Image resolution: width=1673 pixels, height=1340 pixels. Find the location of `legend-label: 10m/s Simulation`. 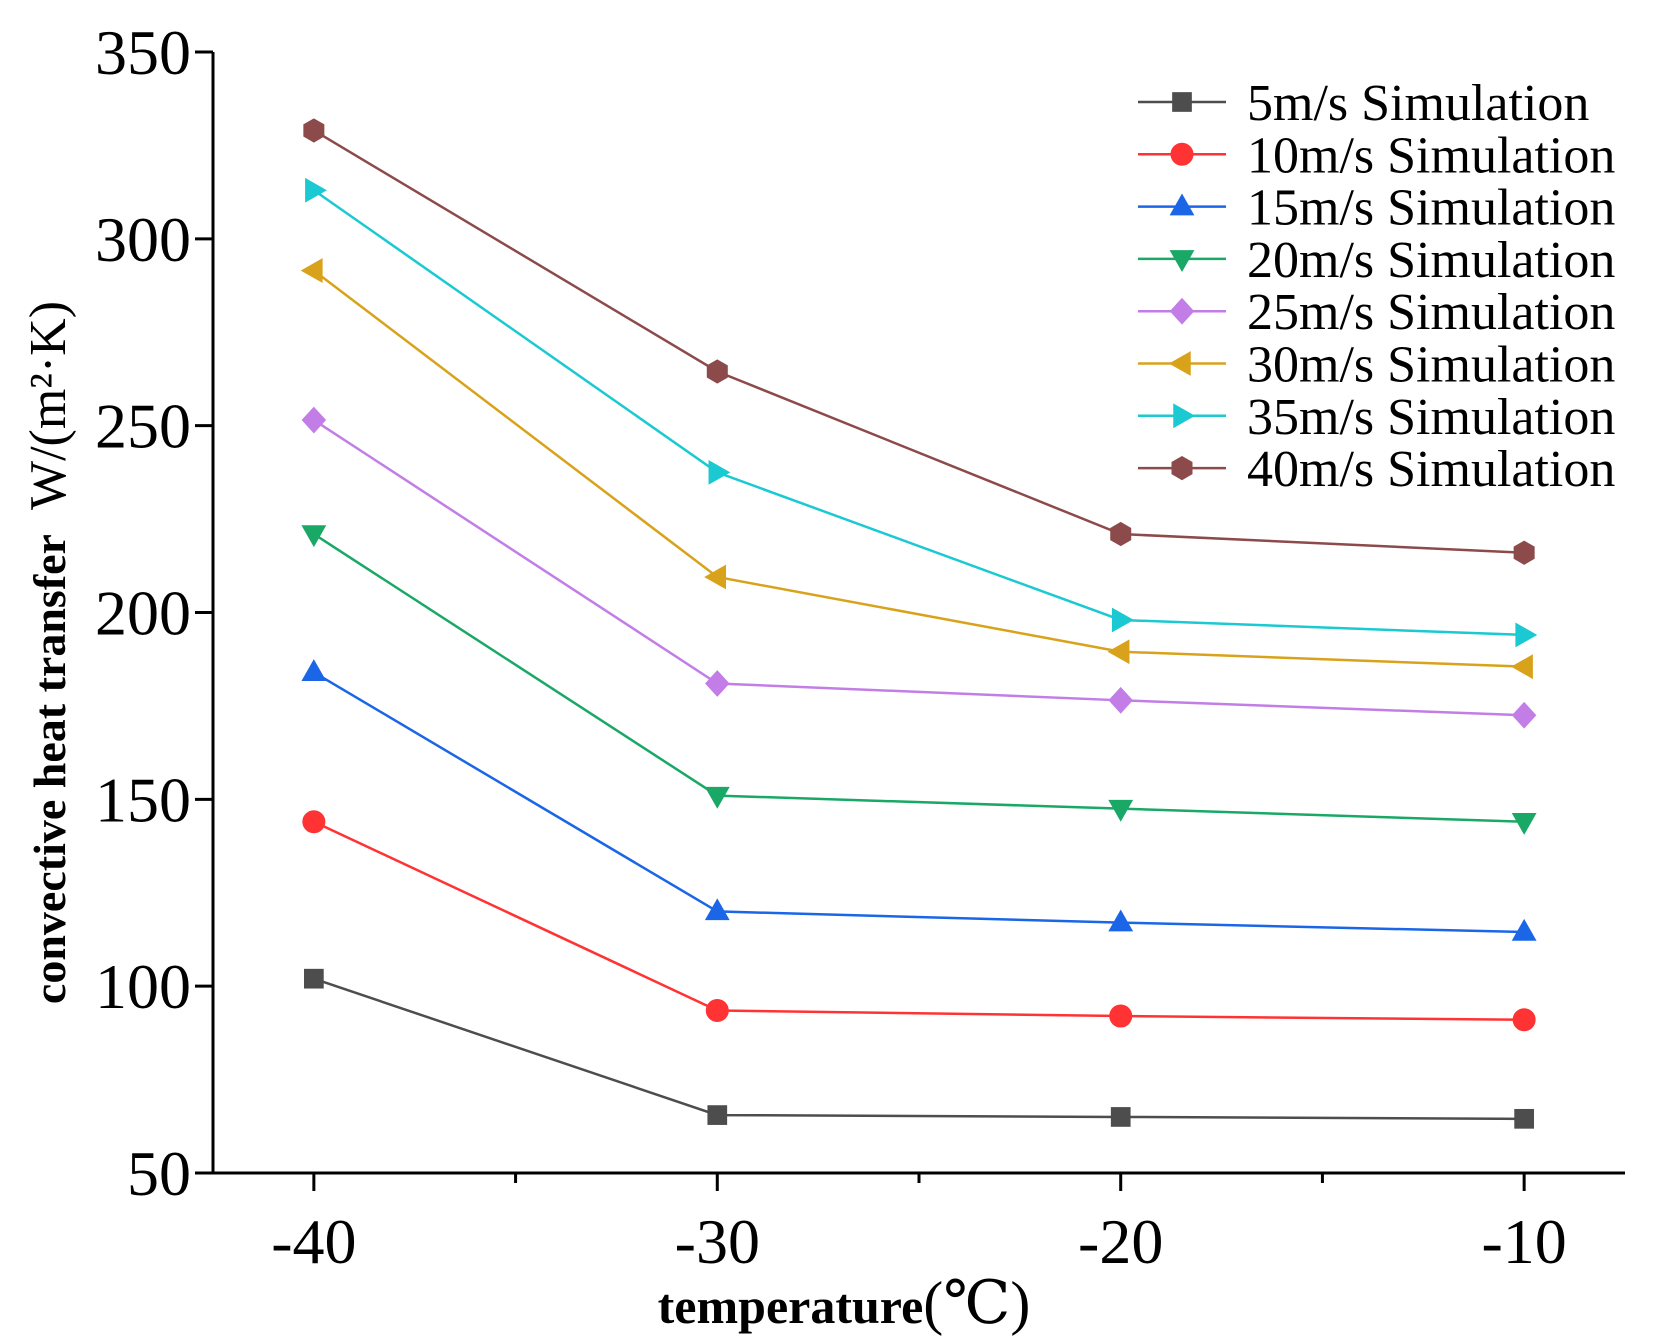

legend-label: 10m/s Simulation is located at coordinates (1431, 155).